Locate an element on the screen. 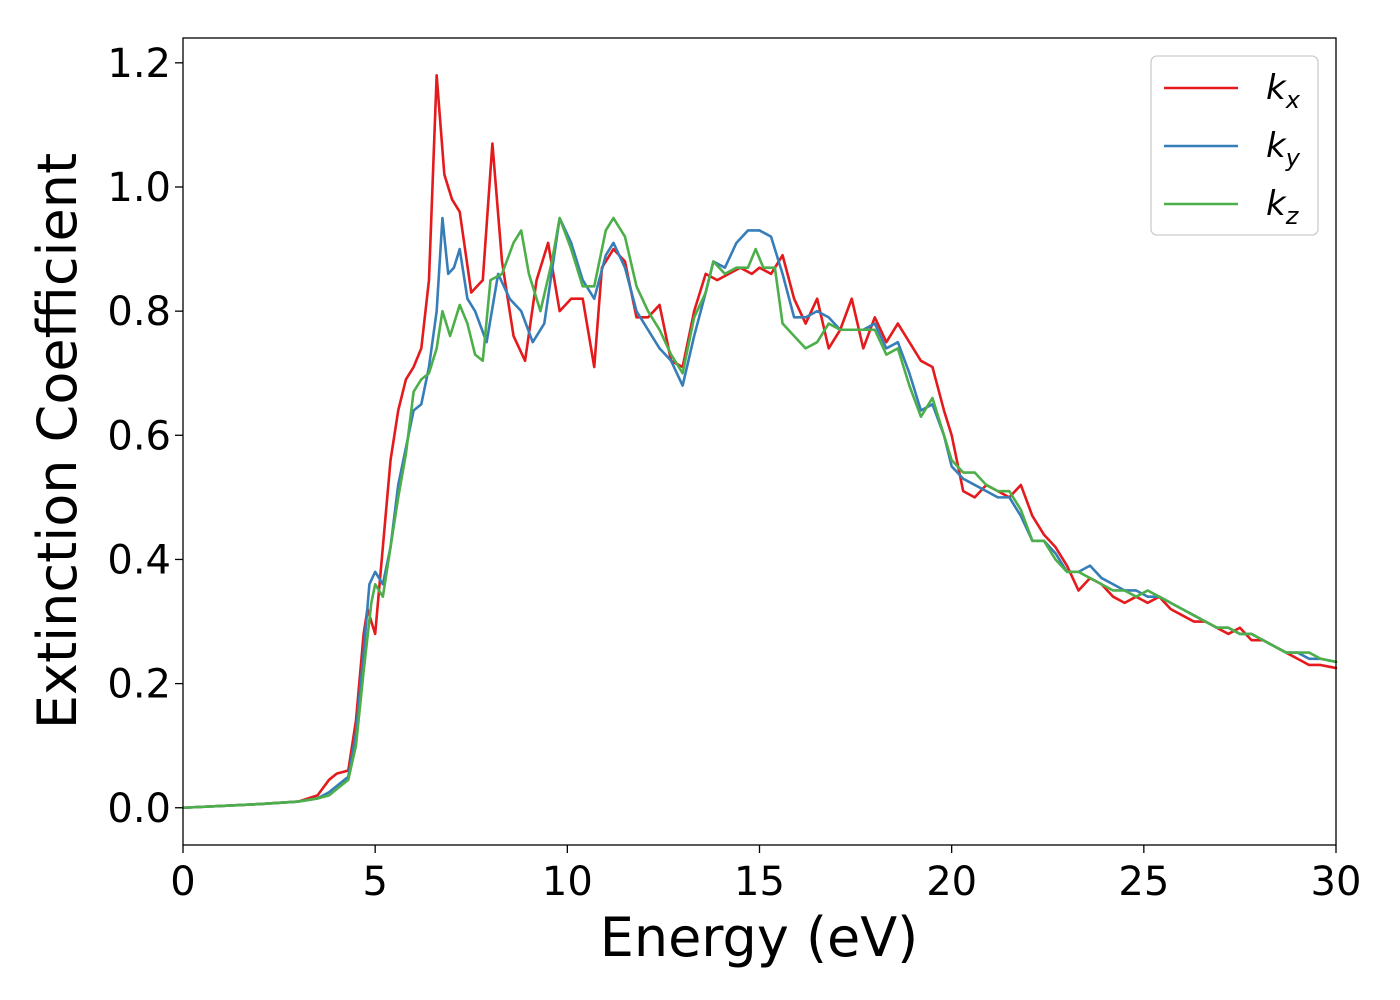 This screenshot has width=1400, height=1000. y-tick-label: 0.2 is located at coordinates (139, 685).